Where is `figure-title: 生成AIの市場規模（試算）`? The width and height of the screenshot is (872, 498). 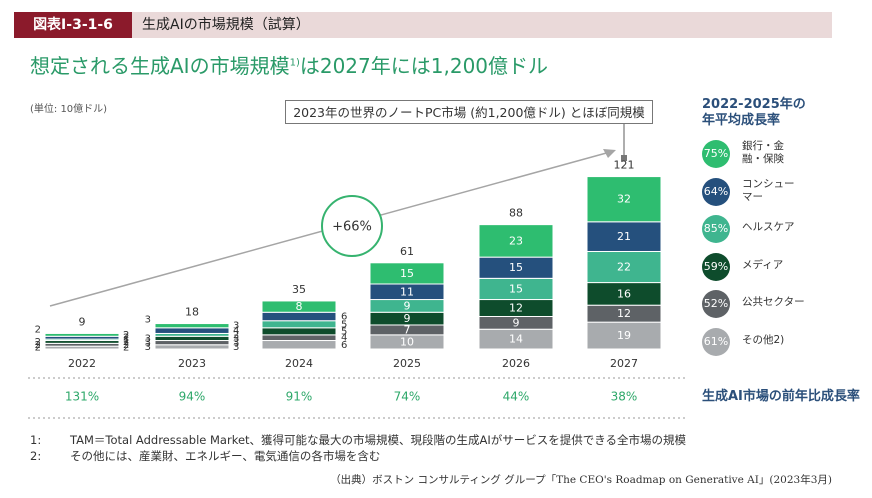 figure-title: 生成AIの市場規模（試算） is located at coordinates (226, 25).